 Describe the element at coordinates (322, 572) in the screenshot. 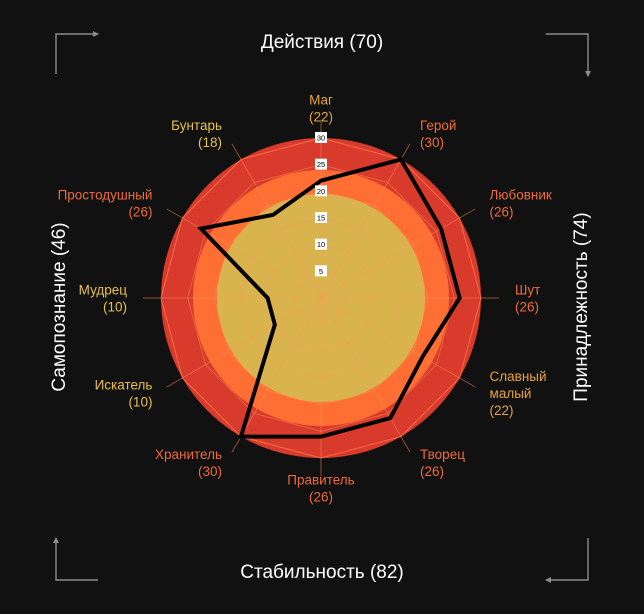

I see `axis-title-stability: Стабильность (82)` at that location.